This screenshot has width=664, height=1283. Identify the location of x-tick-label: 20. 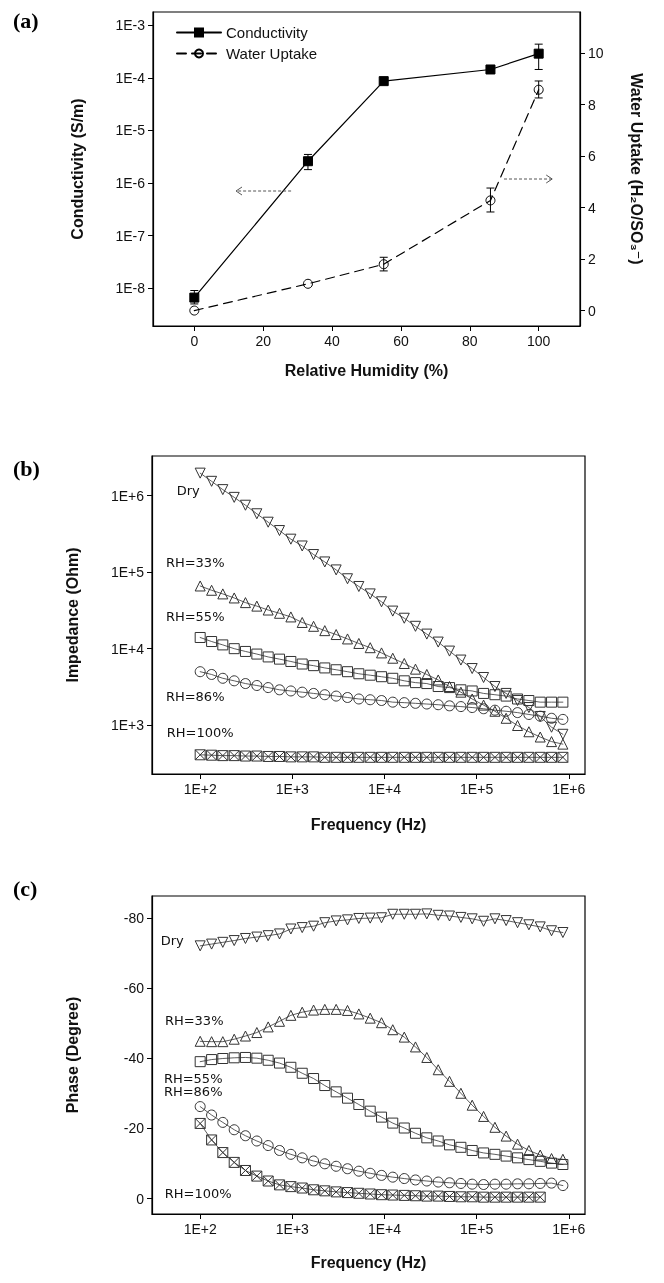
(263, 341).